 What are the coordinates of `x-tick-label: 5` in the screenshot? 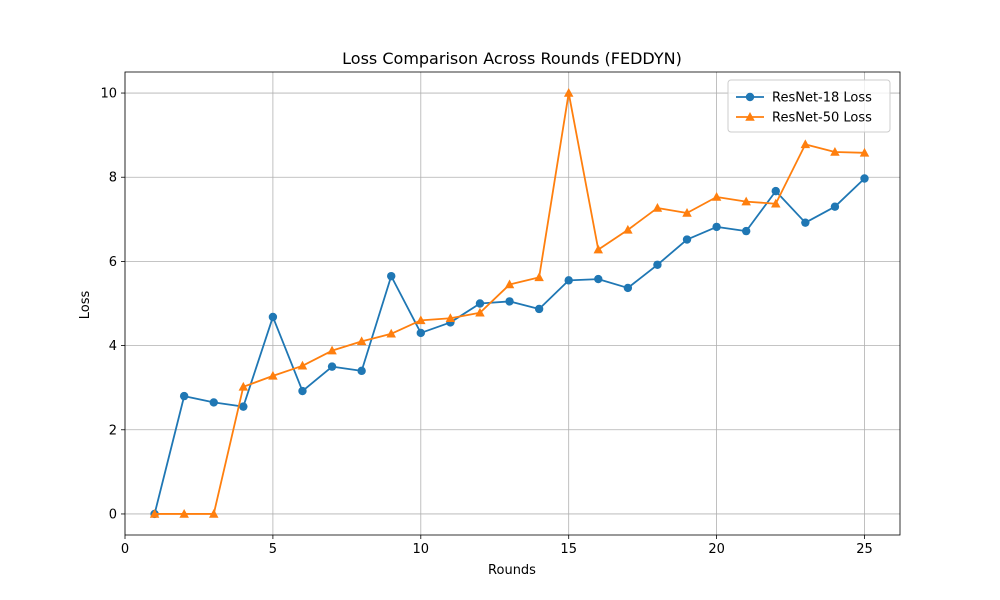 It's located at (273, 549).